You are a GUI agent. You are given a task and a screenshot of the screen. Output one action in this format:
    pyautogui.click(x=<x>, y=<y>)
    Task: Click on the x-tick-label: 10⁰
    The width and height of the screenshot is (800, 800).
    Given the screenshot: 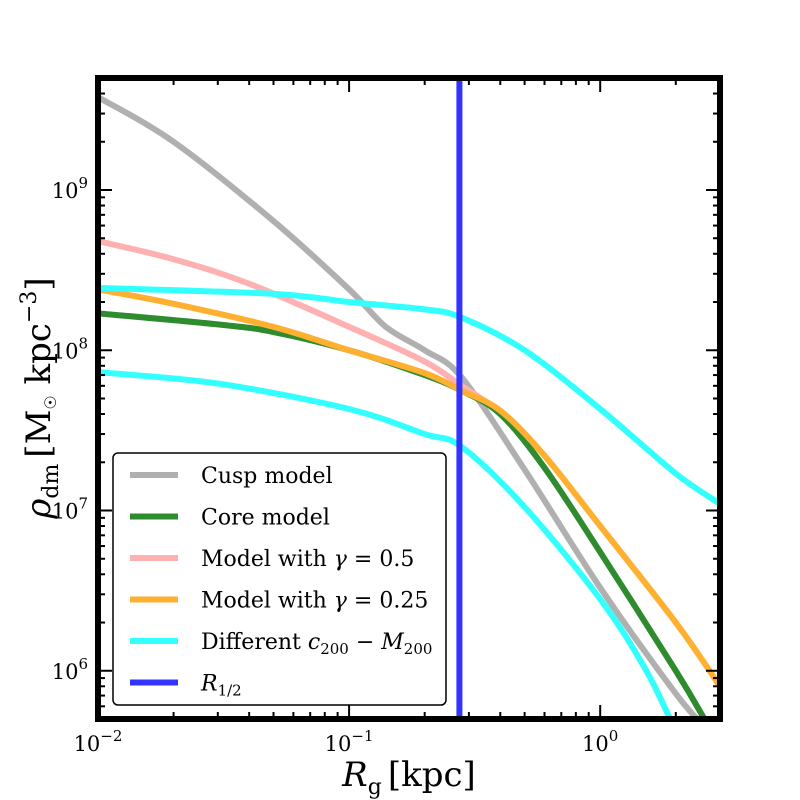 What is the action you would take?
    pyautogui.click(x=600, y=741)
    